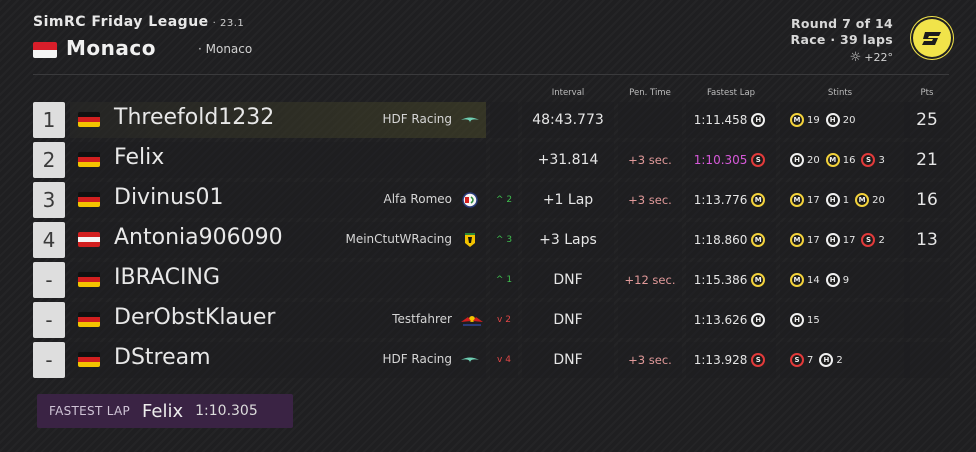 The height and width of the screenshot is (452, 976). What do you see at coordinates (504, 280) in the screenshot?
I see `position-change: ^ 1` at bounding box center [504, 280].